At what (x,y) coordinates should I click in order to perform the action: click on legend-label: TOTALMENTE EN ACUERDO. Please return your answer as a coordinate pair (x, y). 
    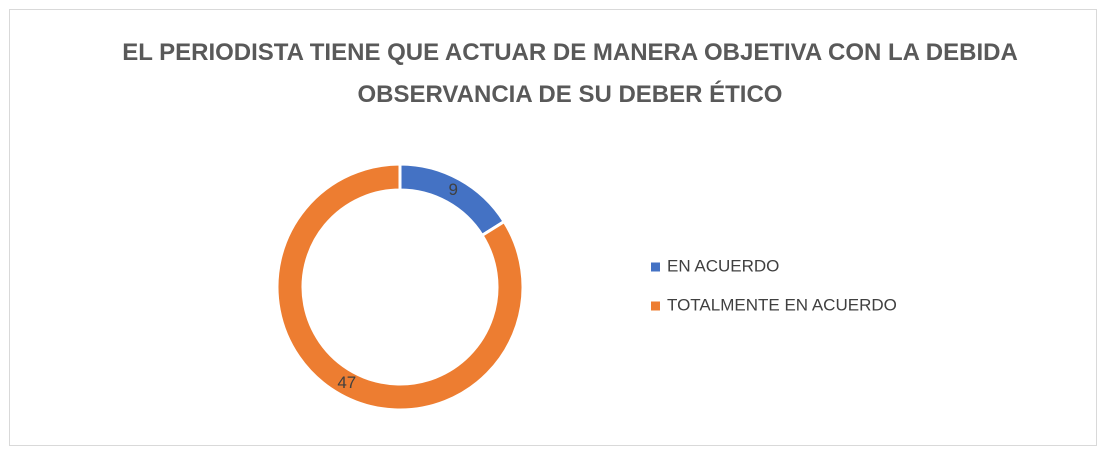
    Looking at the image, I should click on (782, 304).